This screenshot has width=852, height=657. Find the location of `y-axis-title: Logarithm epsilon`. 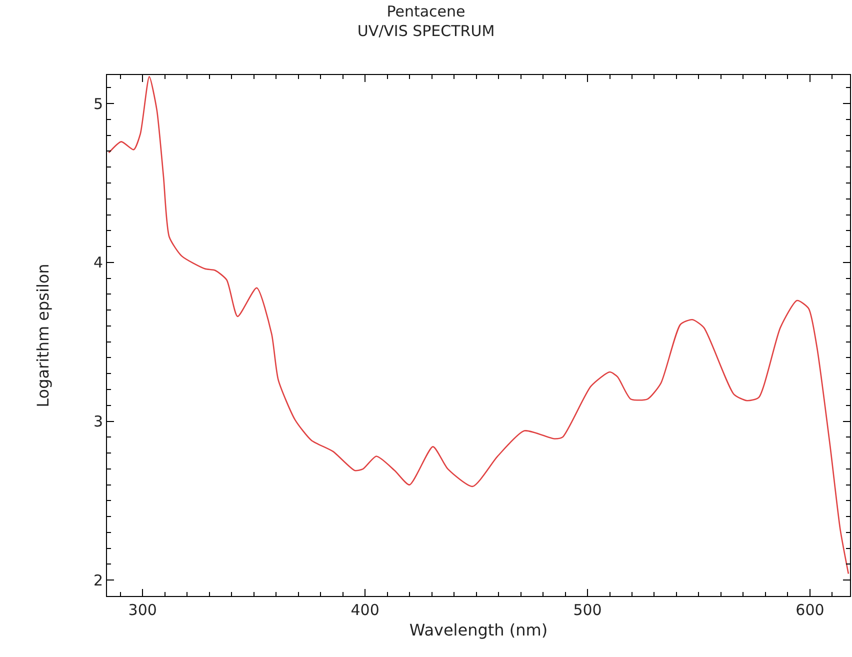

y-axis-title: Logarithm epsilon is located at coordinates (42, 336).